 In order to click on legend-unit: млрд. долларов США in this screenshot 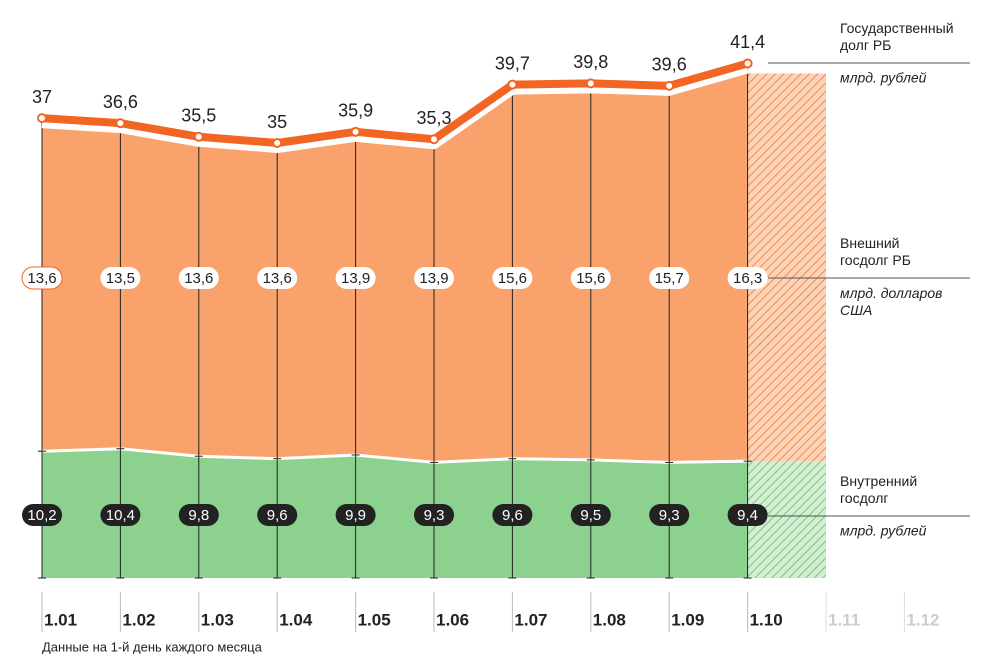, I will do `click(891, 301)`.